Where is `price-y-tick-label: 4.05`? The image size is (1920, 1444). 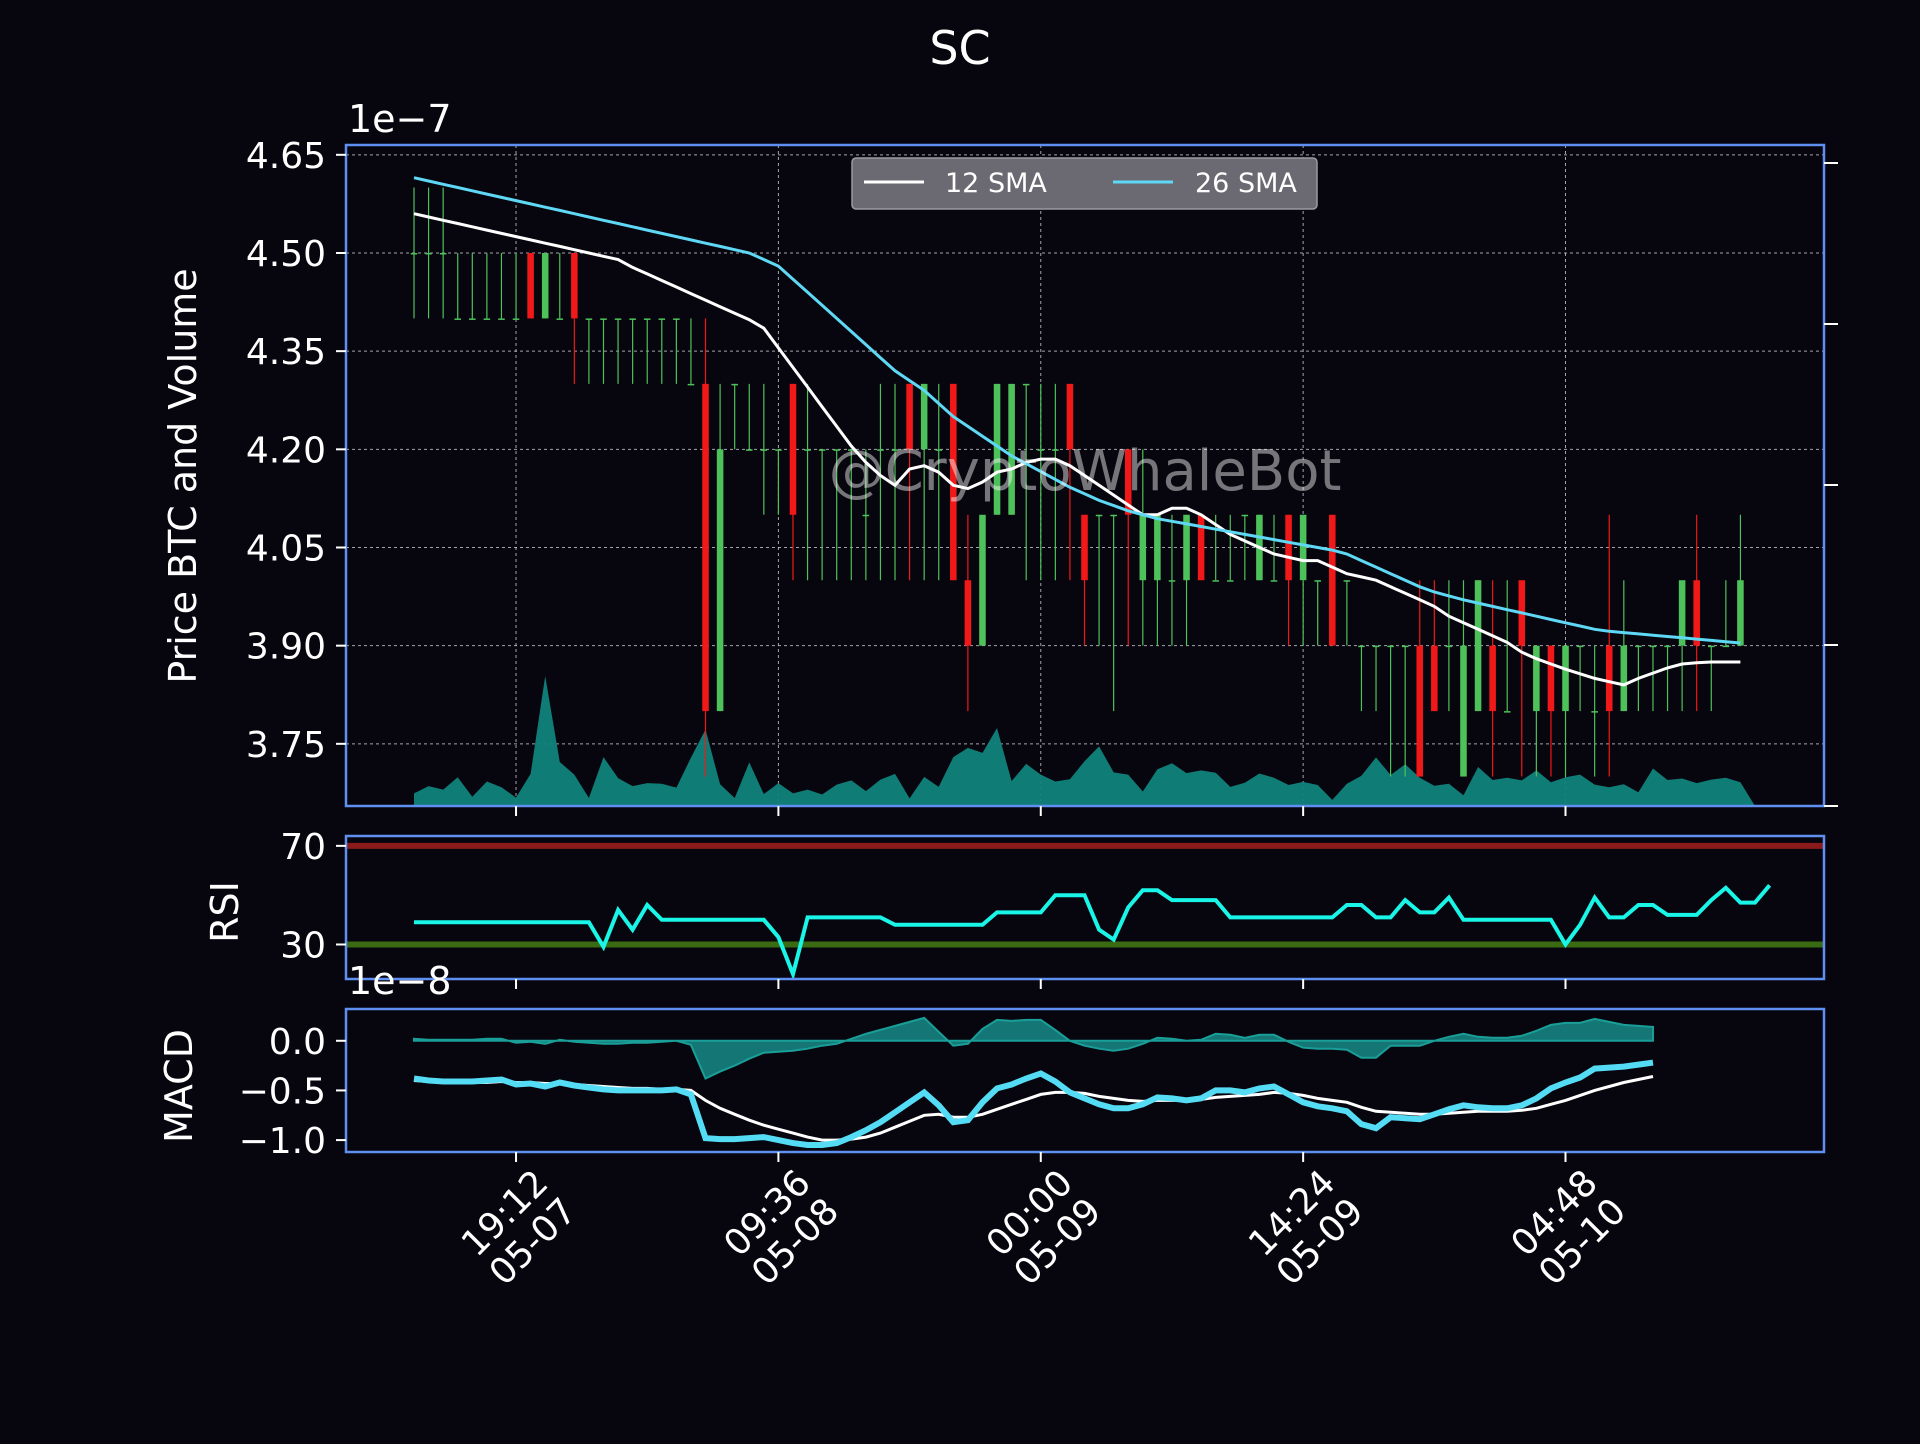 price-y-tick-label: 4.05 is located at coordinates (286, 548).